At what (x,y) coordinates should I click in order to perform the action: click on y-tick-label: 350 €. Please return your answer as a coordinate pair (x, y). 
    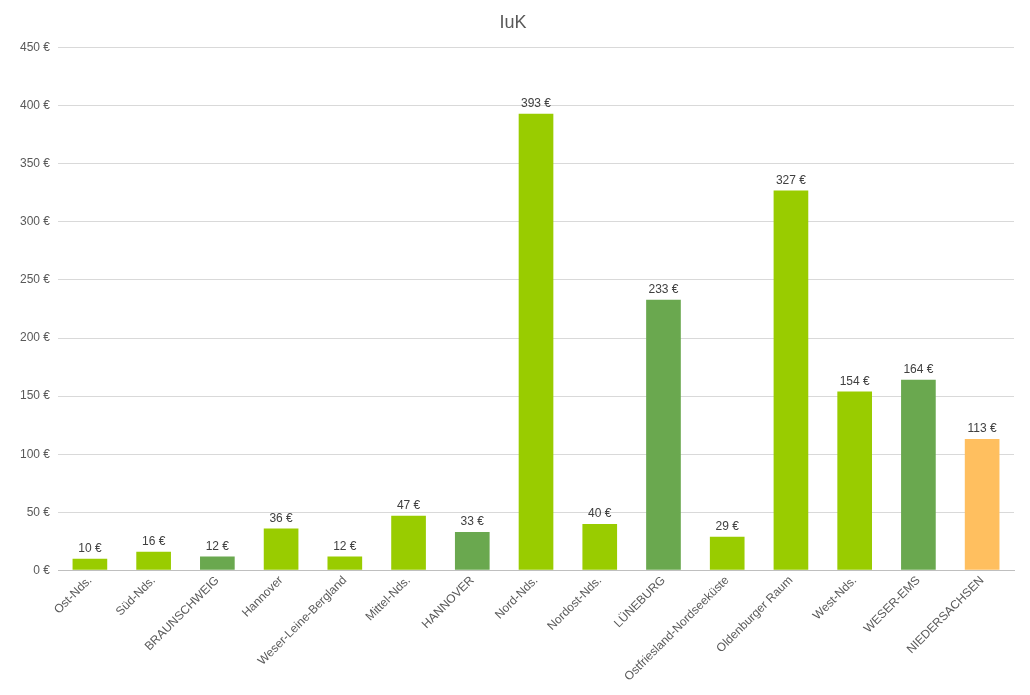
    Looking at the image, I should click on (35, 163).